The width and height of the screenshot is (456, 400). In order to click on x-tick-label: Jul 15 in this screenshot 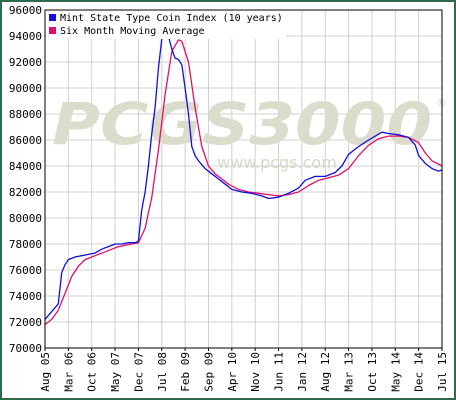, I will do `click(442, 372)`.